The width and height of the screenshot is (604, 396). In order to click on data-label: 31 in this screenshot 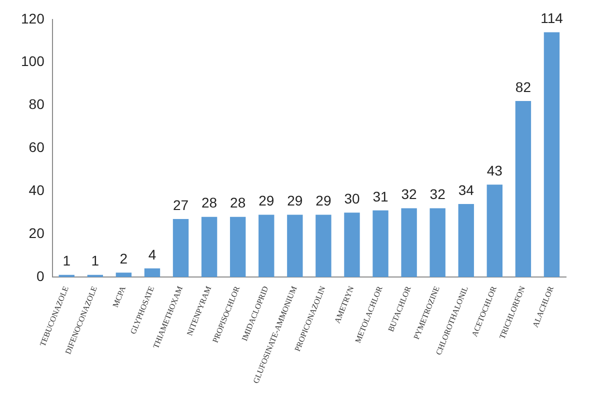, I will do `click(380, 196)`.